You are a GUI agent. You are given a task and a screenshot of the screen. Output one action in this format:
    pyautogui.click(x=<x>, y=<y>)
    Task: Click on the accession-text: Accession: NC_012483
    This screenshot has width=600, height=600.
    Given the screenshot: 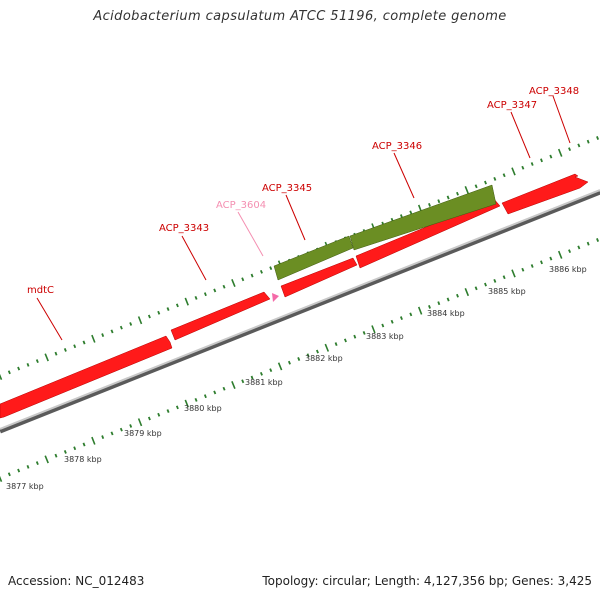 What is the action you would take?
    pyautogui.click(x=76, y=581)
    